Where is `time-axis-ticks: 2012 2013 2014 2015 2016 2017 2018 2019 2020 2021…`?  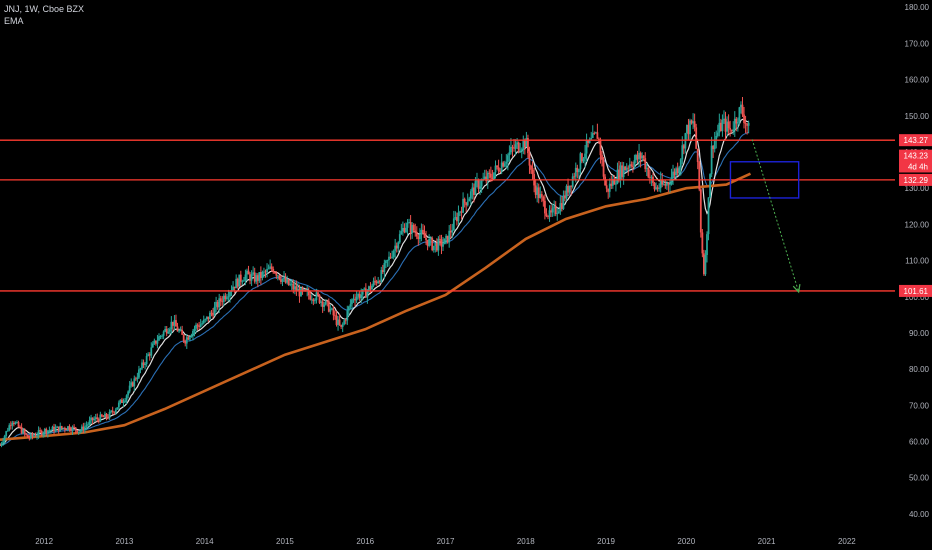 time-axis-ticks: 2012 2013 2014 2015 2016 2017 2018 2019 2020 2021… is located at coordinates (466, 541).